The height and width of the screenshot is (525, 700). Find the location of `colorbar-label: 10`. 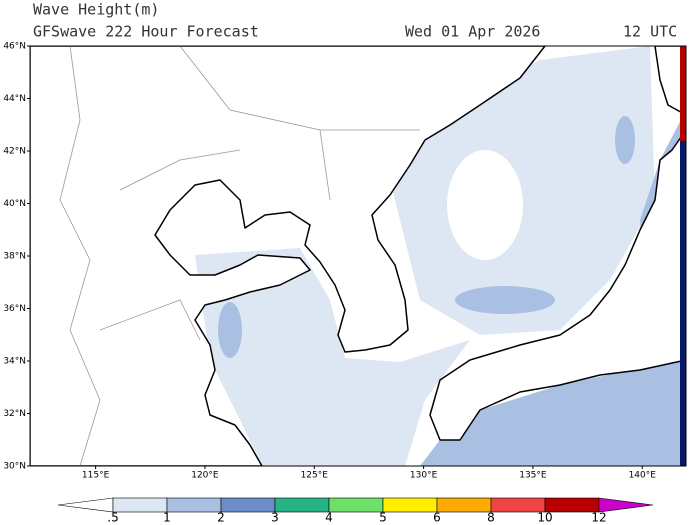

colorbar-label: 10 is located at coordinates (544, 518).